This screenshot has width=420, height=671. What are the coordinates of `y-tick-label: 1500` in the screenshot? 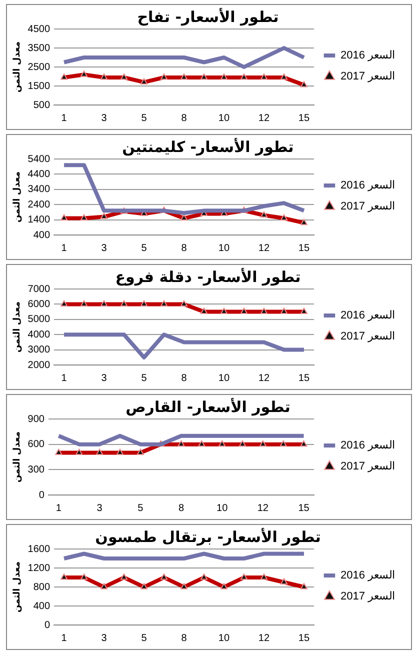 It's located at (39, 86).